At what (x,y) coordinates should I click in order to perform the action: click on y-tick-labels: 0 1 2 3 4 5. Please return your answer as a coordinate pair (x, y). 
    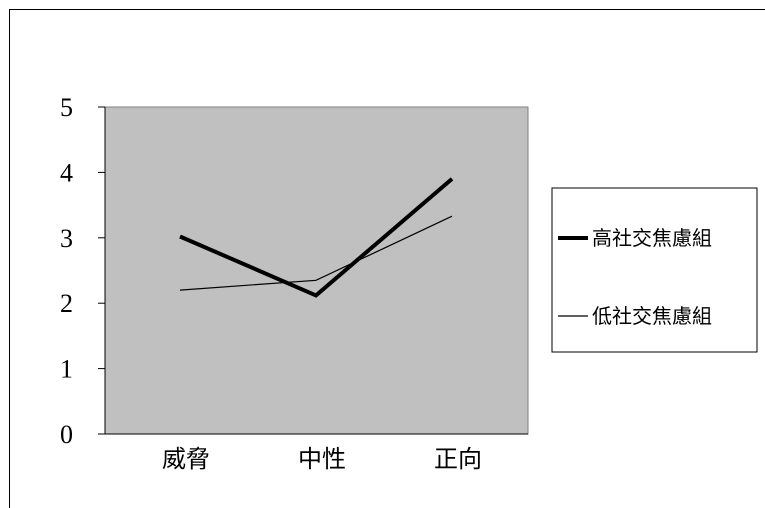
    Looking at the image, I should click on (66, 271).